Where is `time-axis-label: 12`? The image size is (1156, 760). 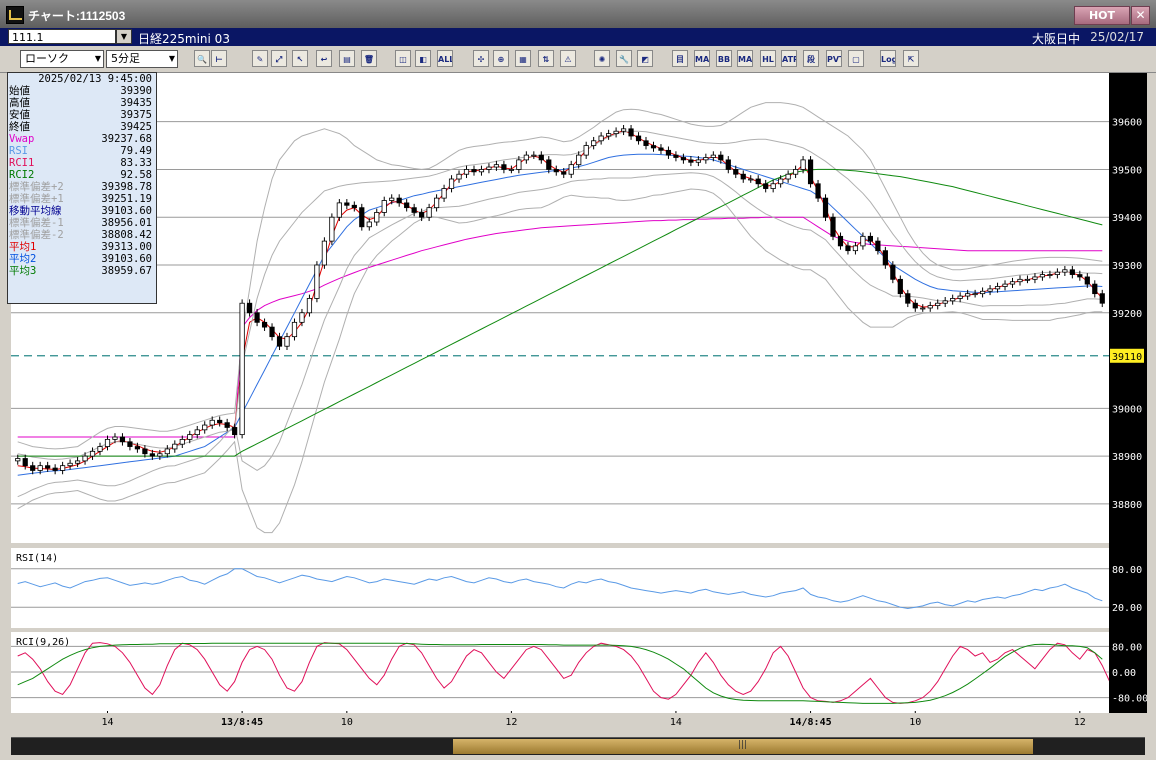 time-axis-label: 12 is located at coordinates (1079, 722).